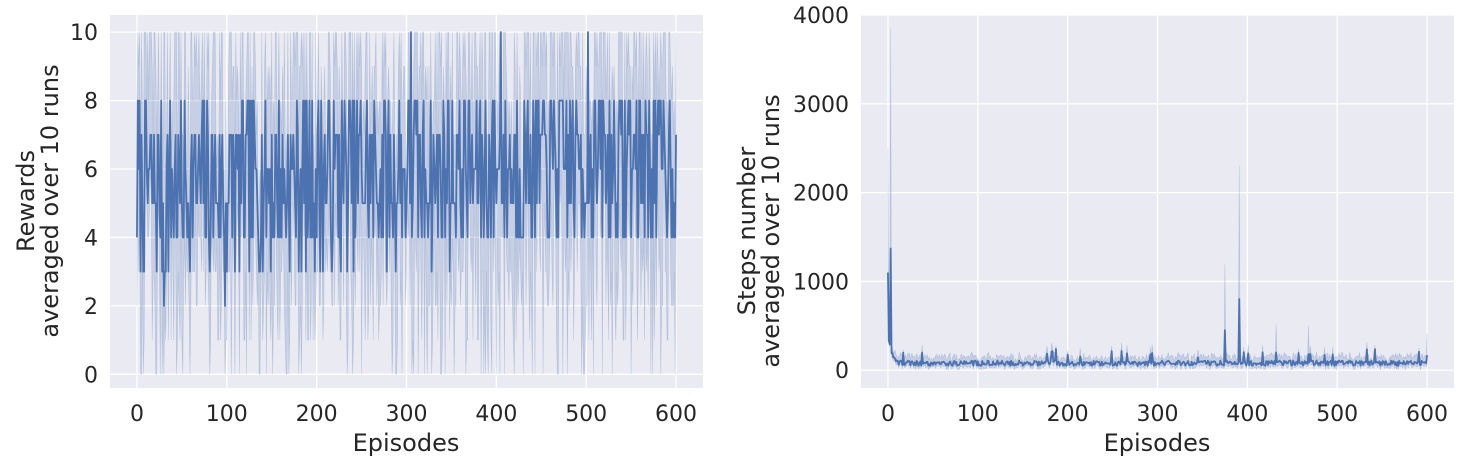 This screenshot has height=466, width=1465. I want to click on rewards-y-label-line2: averaged over 10 runs, so click(50, 200).